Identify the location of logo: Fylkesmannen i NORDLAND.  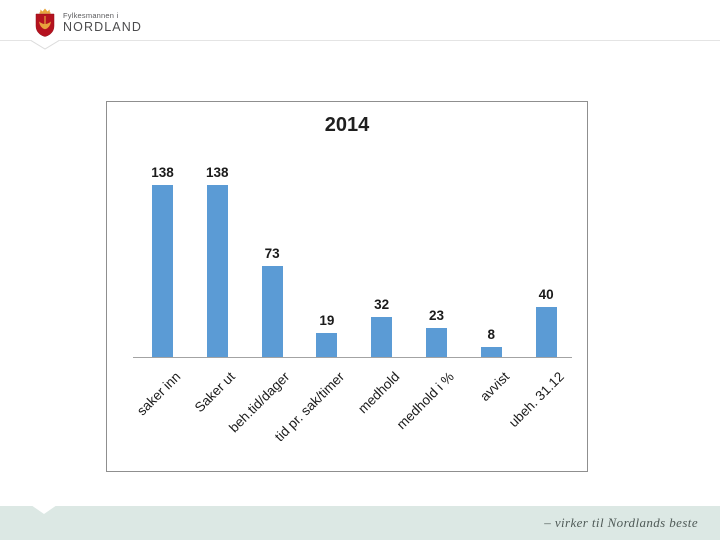
(87, 22).